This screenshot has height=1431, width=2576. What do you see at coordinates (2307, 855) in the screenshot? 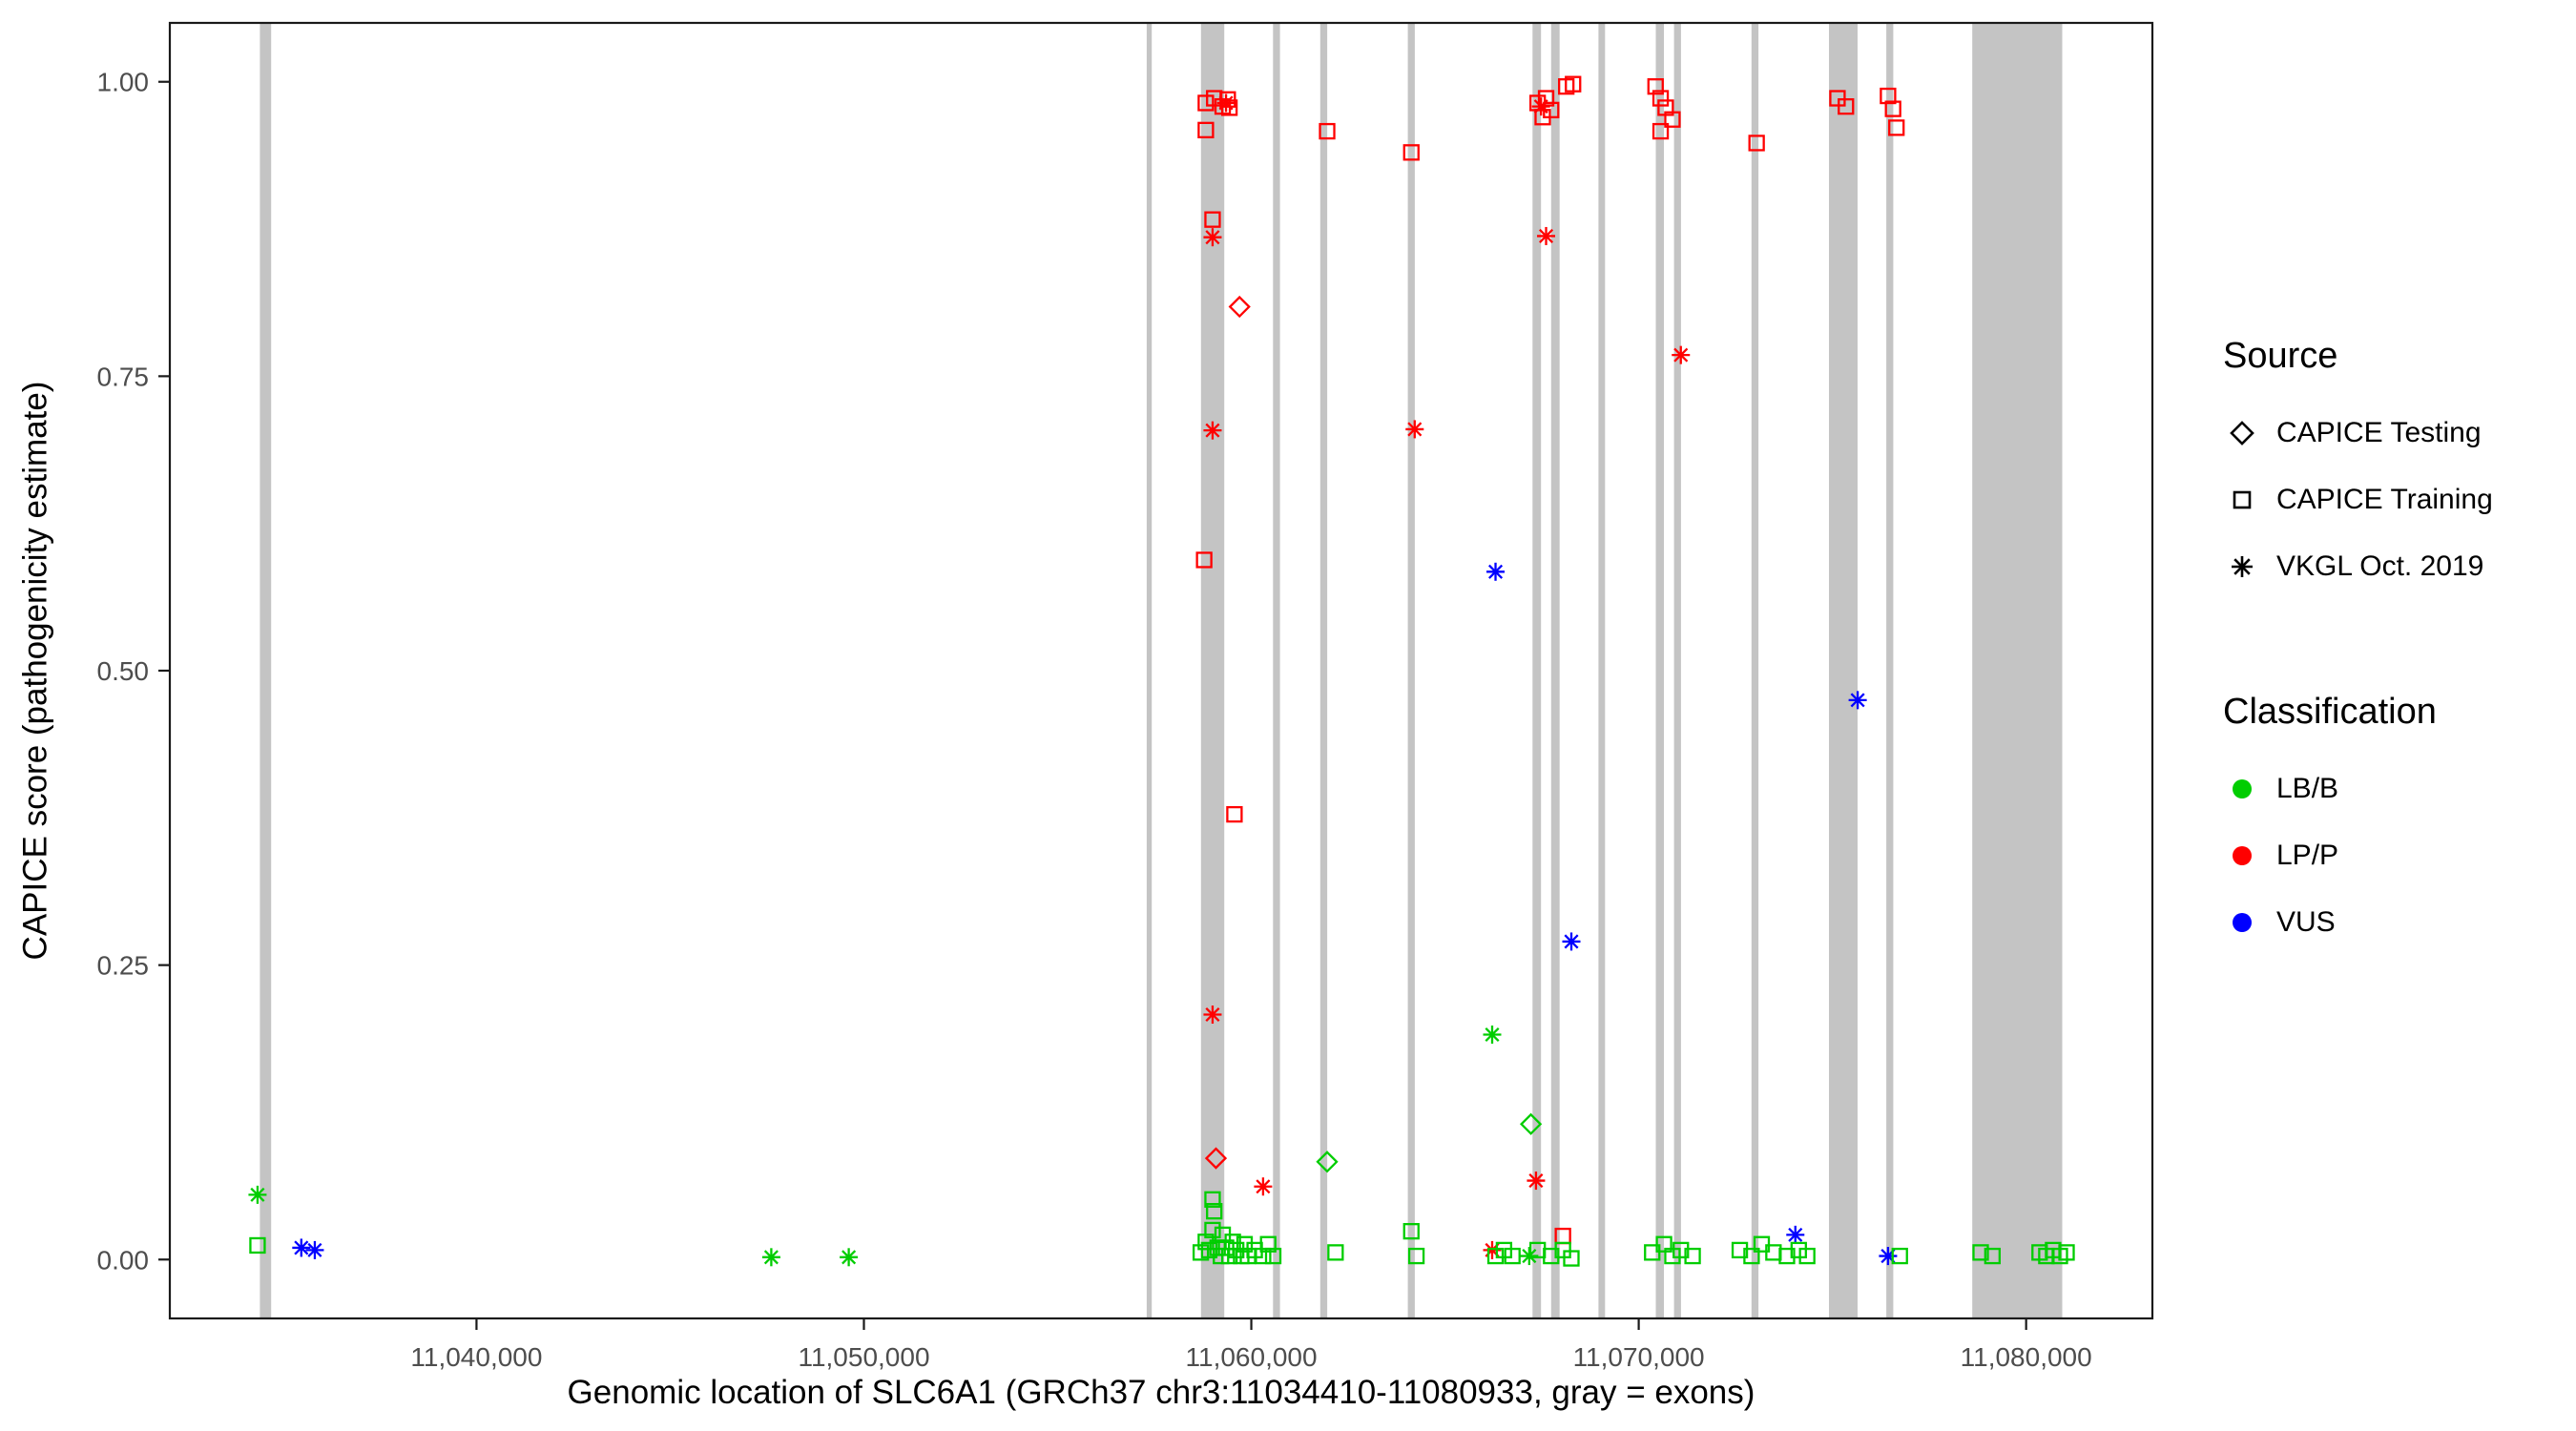
I see `legend-label-lpp: LP/P` at bounding box center [2307, 855].